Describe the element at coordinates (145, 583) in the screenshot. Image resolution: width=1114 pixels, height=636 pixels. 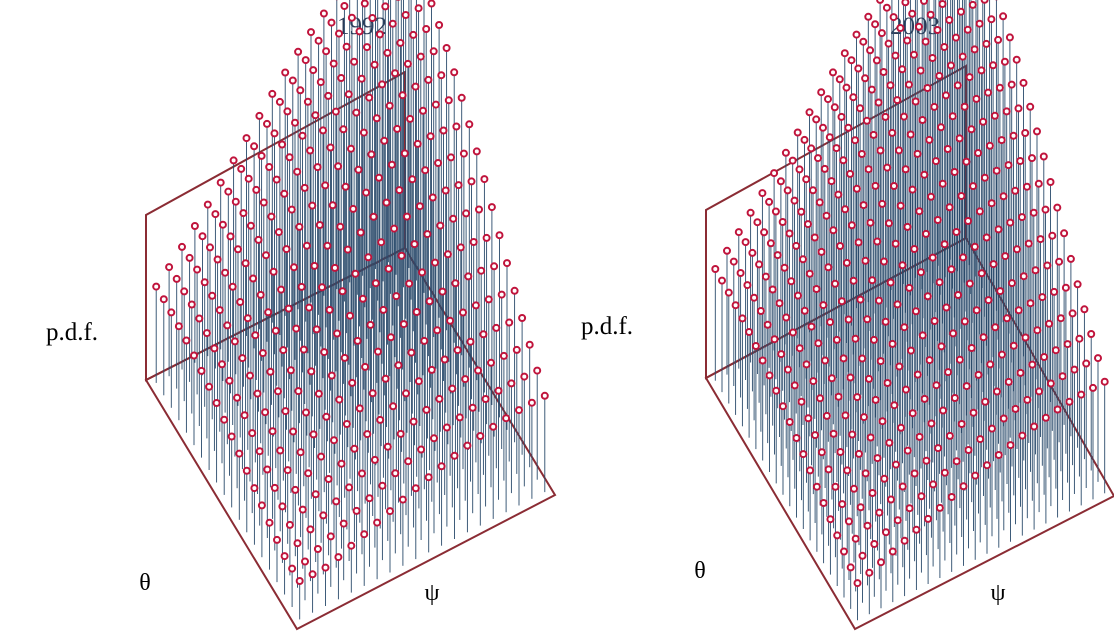
I see `xlabel-theta-1992: θ` at that location.